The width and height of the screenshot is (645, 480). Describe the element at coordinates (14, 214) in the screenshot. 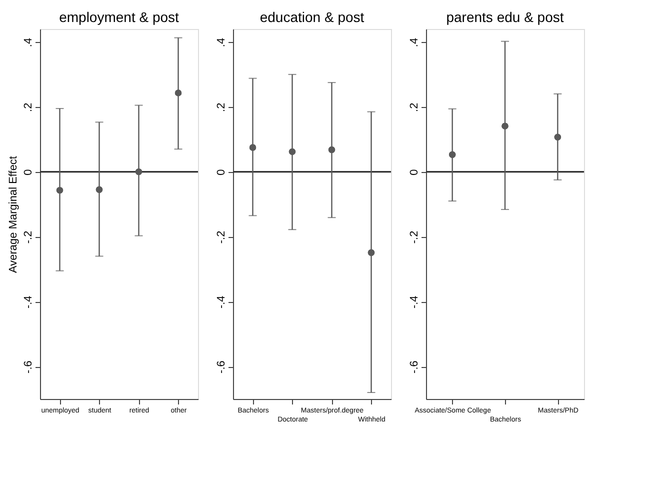

I see `y-axis-title: Average Marginal Effect` at that location.